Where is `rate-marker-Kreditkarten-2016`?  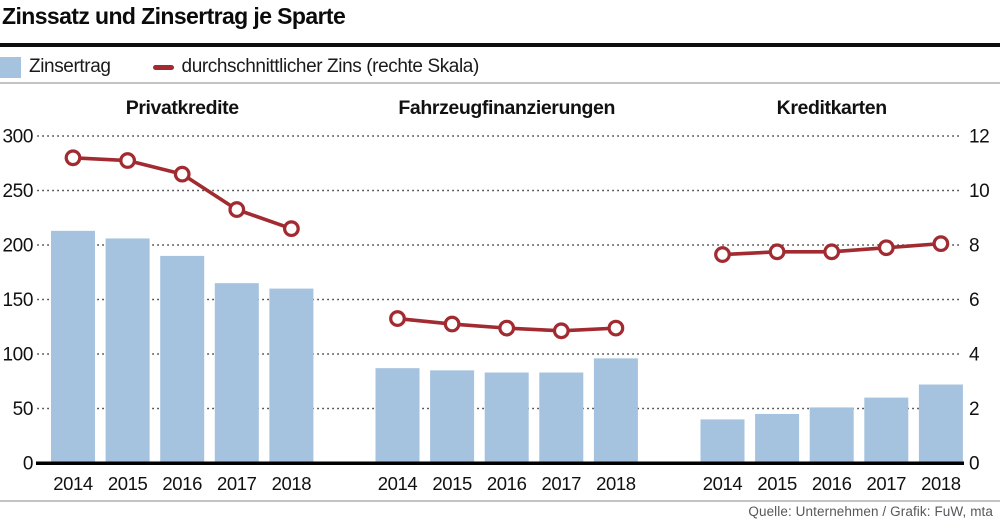
rate-marker-Kreditkarten-2016 is located at coordinates (832, 252).